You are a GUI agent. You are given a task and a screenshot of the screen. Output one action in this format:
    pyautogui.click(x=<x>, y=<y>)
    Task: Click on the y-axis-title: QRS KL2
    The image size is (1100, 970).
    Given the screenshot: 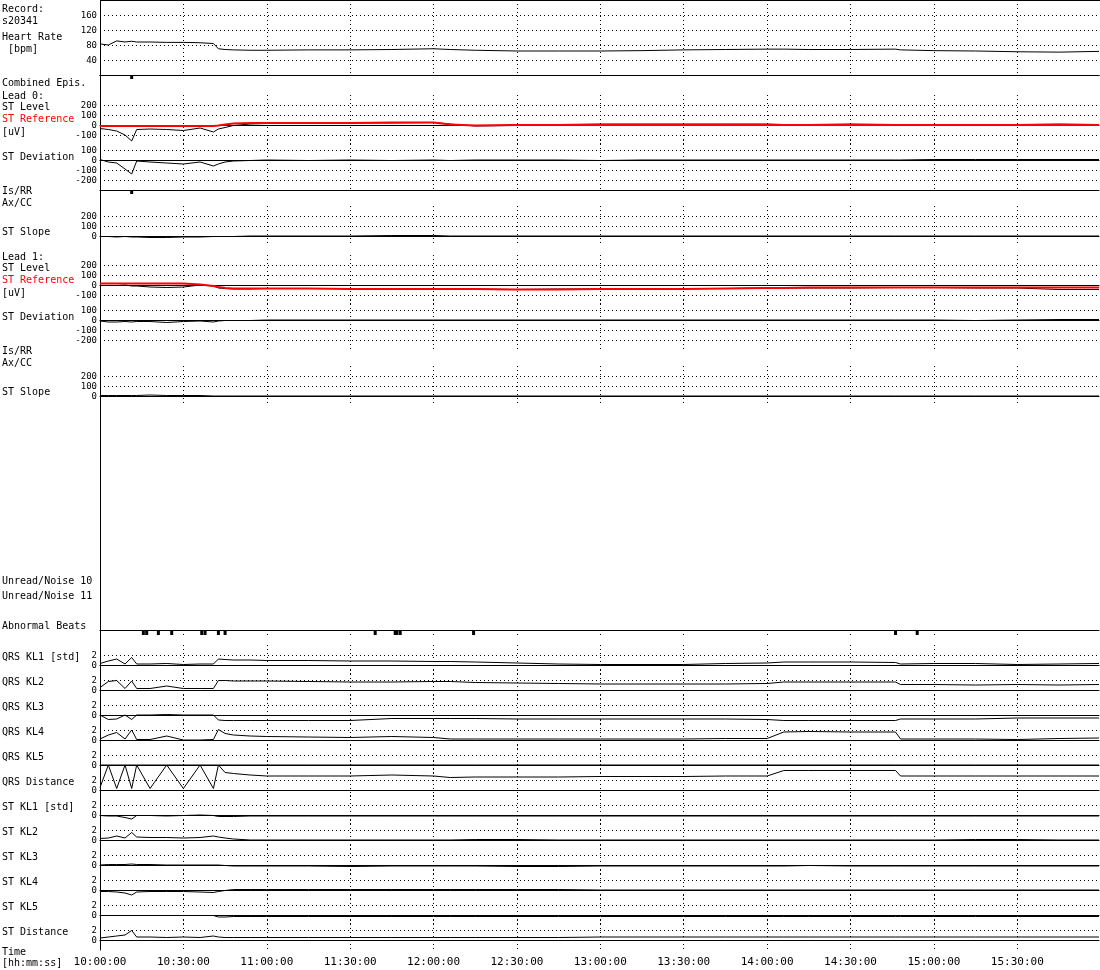 What is the action you would take?
    pyautogui.click(x=23, y=681)
    